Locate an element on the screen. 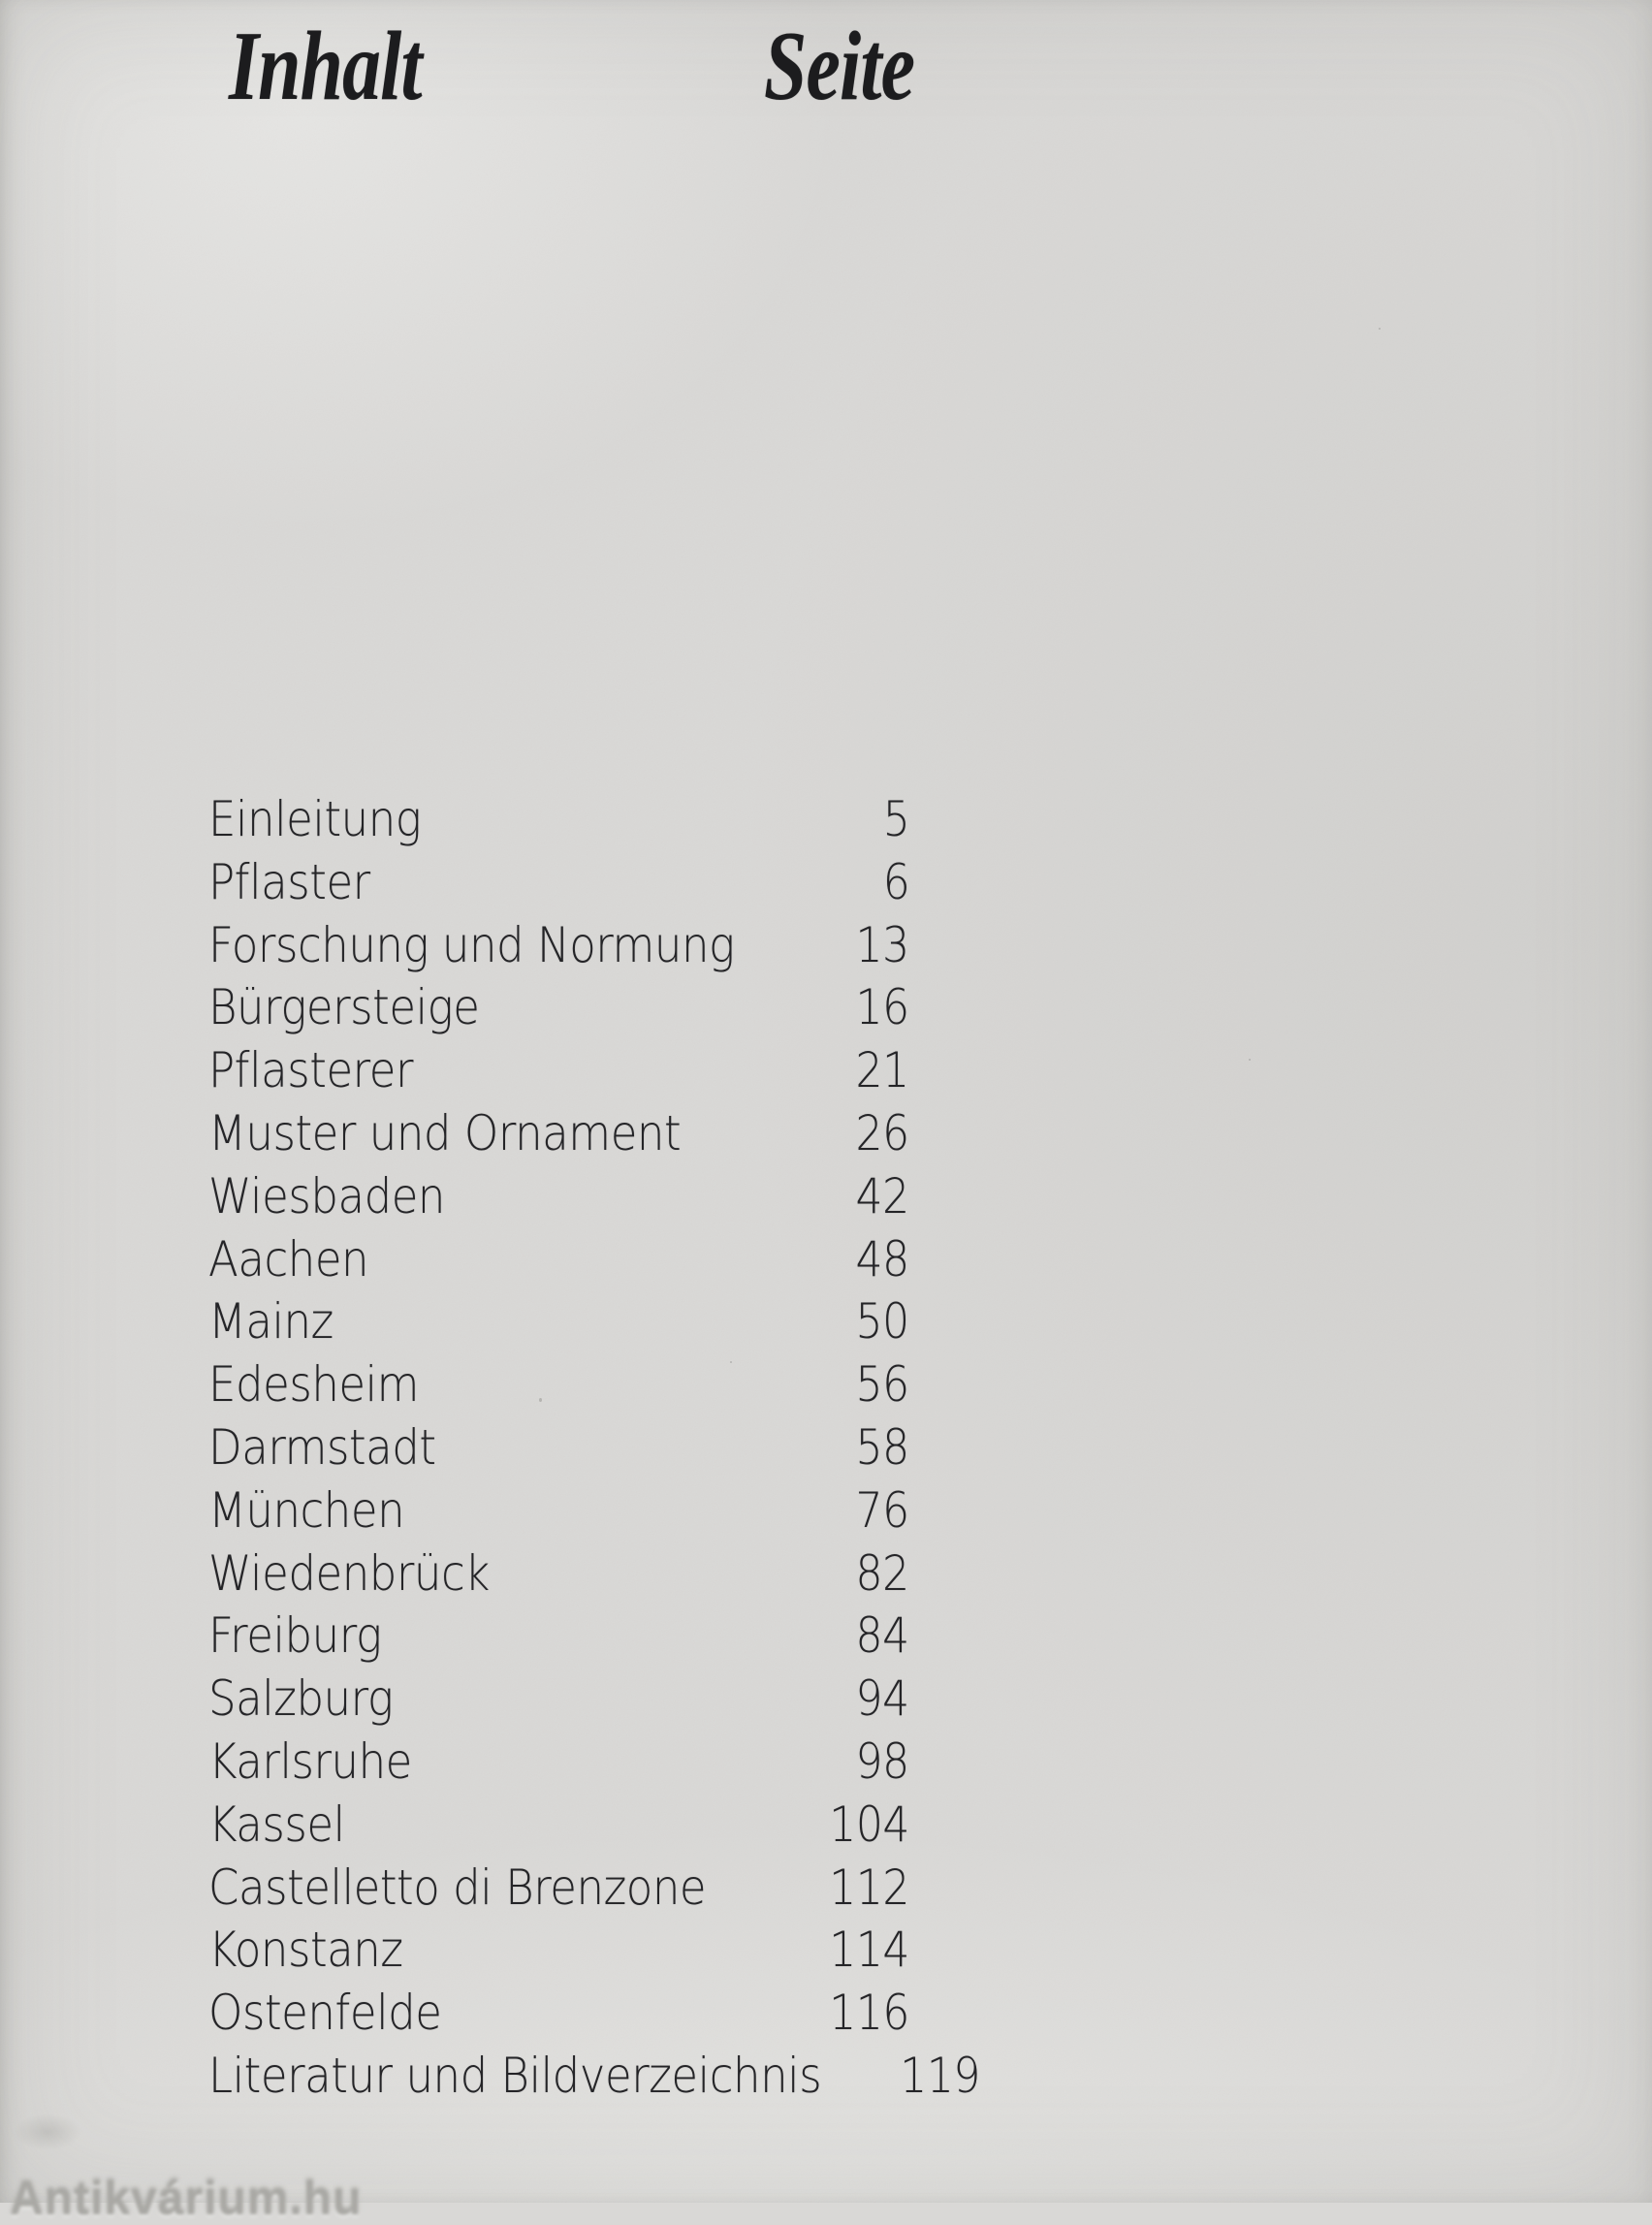  toc-entry-page-number: 119 is located at coordinates (941, 2075).